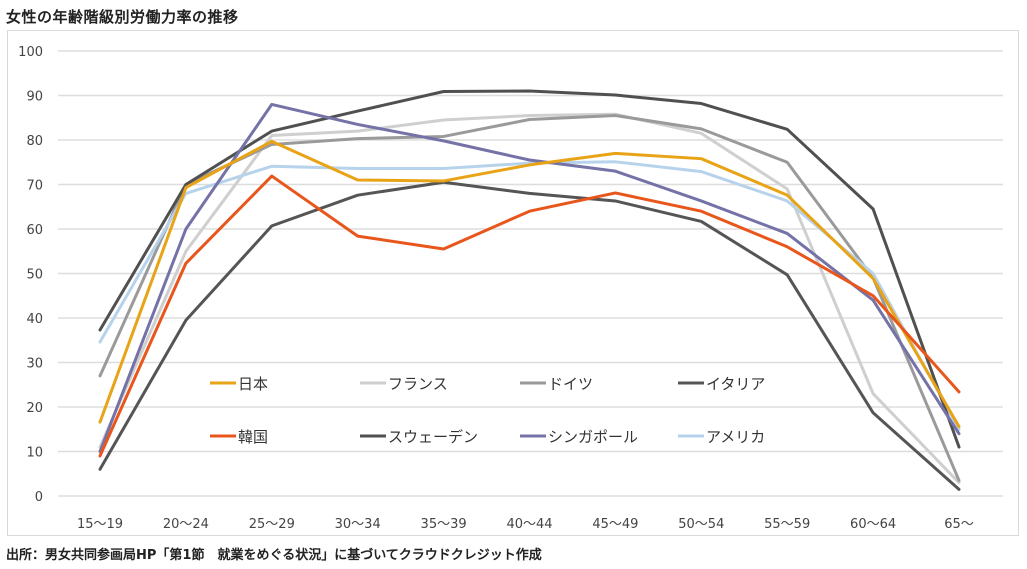 Image resolution: width=1027 pixels, height=569 pixels. I want to click on y-tick-label: 20, so click(34, 408).